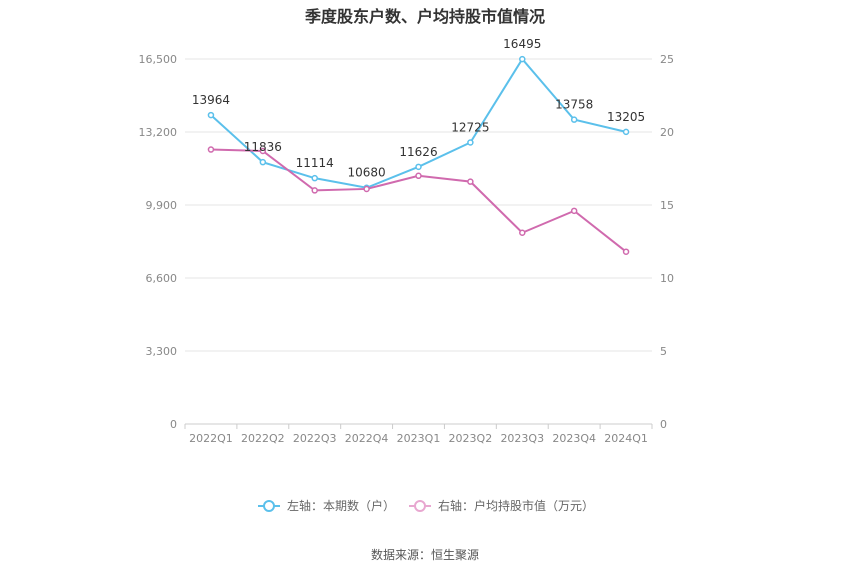 This screenshot has width=850, height=575. What do you see at coordinates (420, 506) in the screenshot?
I see `legend-marker-right` at bounding box center [420, 506].